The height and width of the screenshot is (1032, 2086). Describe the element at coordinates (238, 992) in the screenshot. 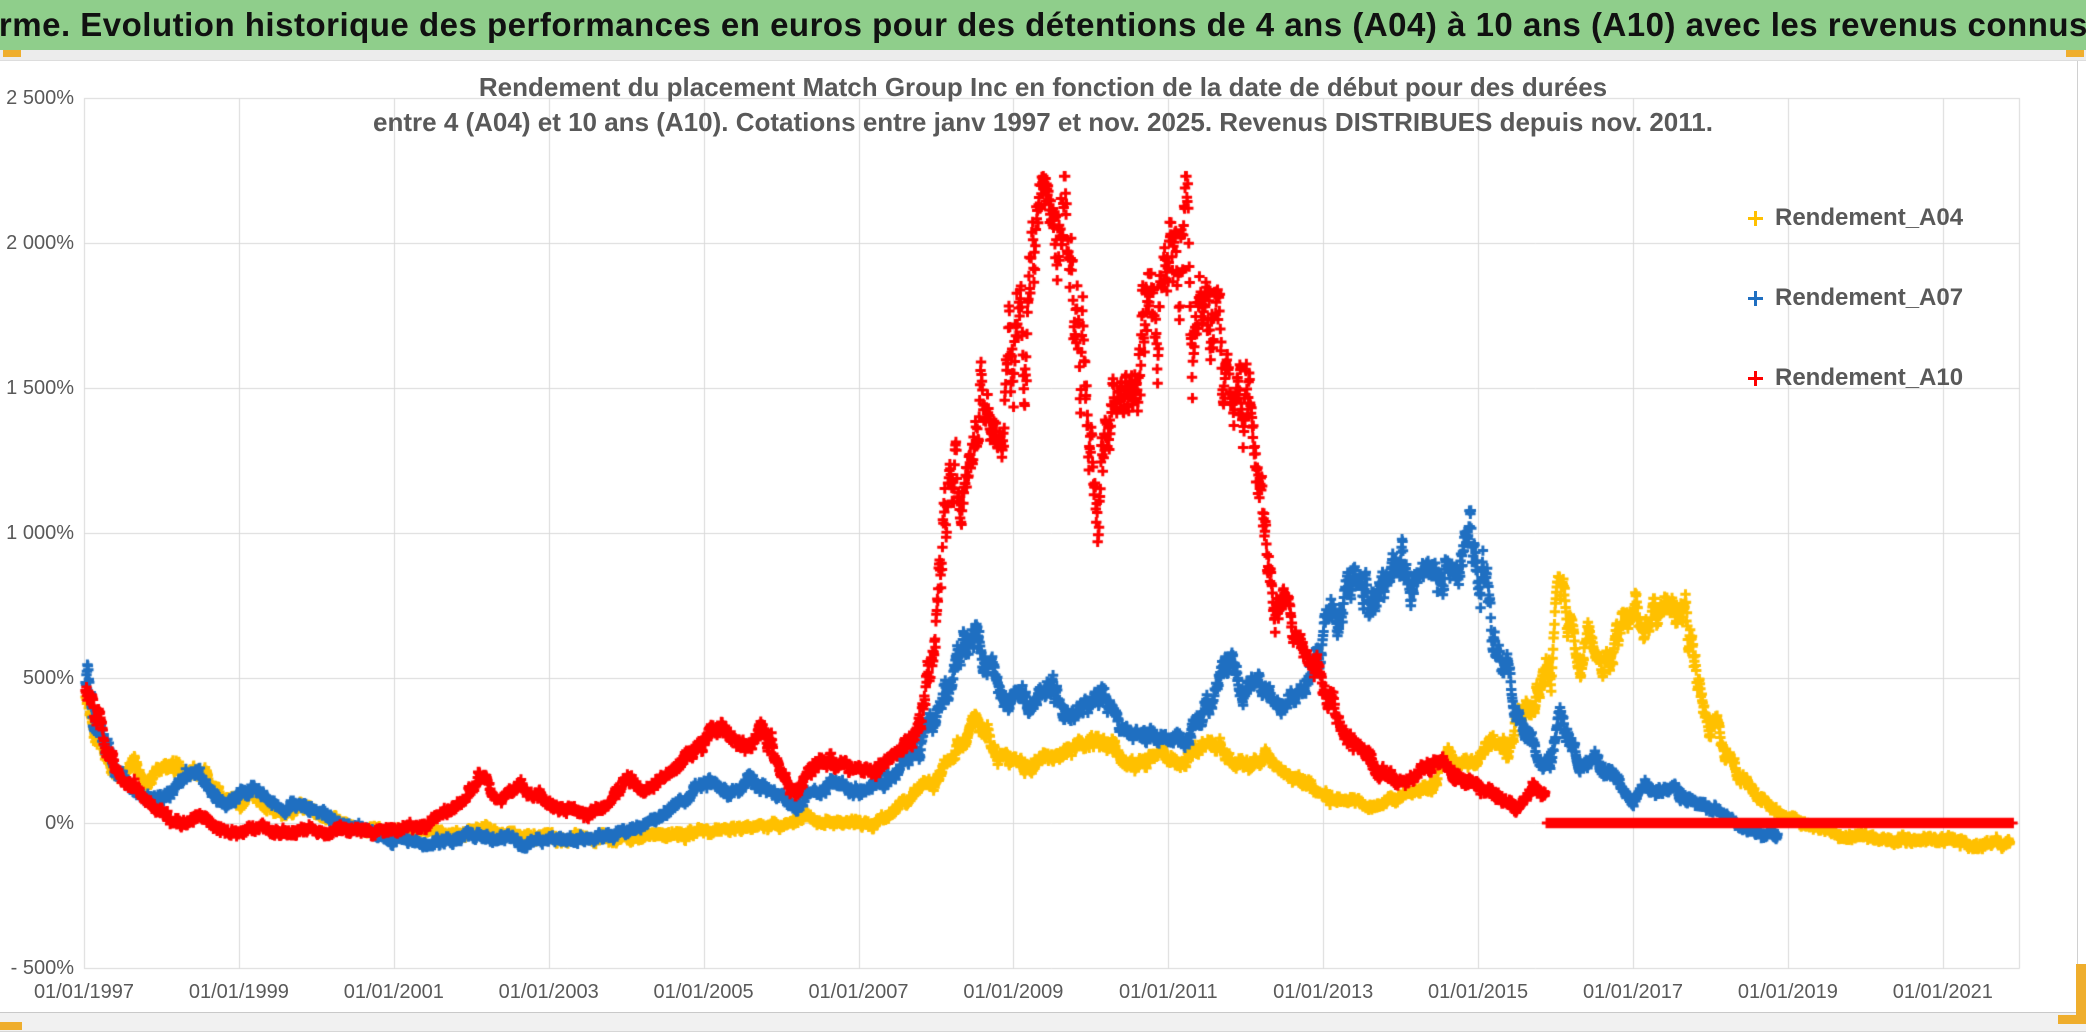

I see `x-axis-tick-label: 01/01/1999` at that location.